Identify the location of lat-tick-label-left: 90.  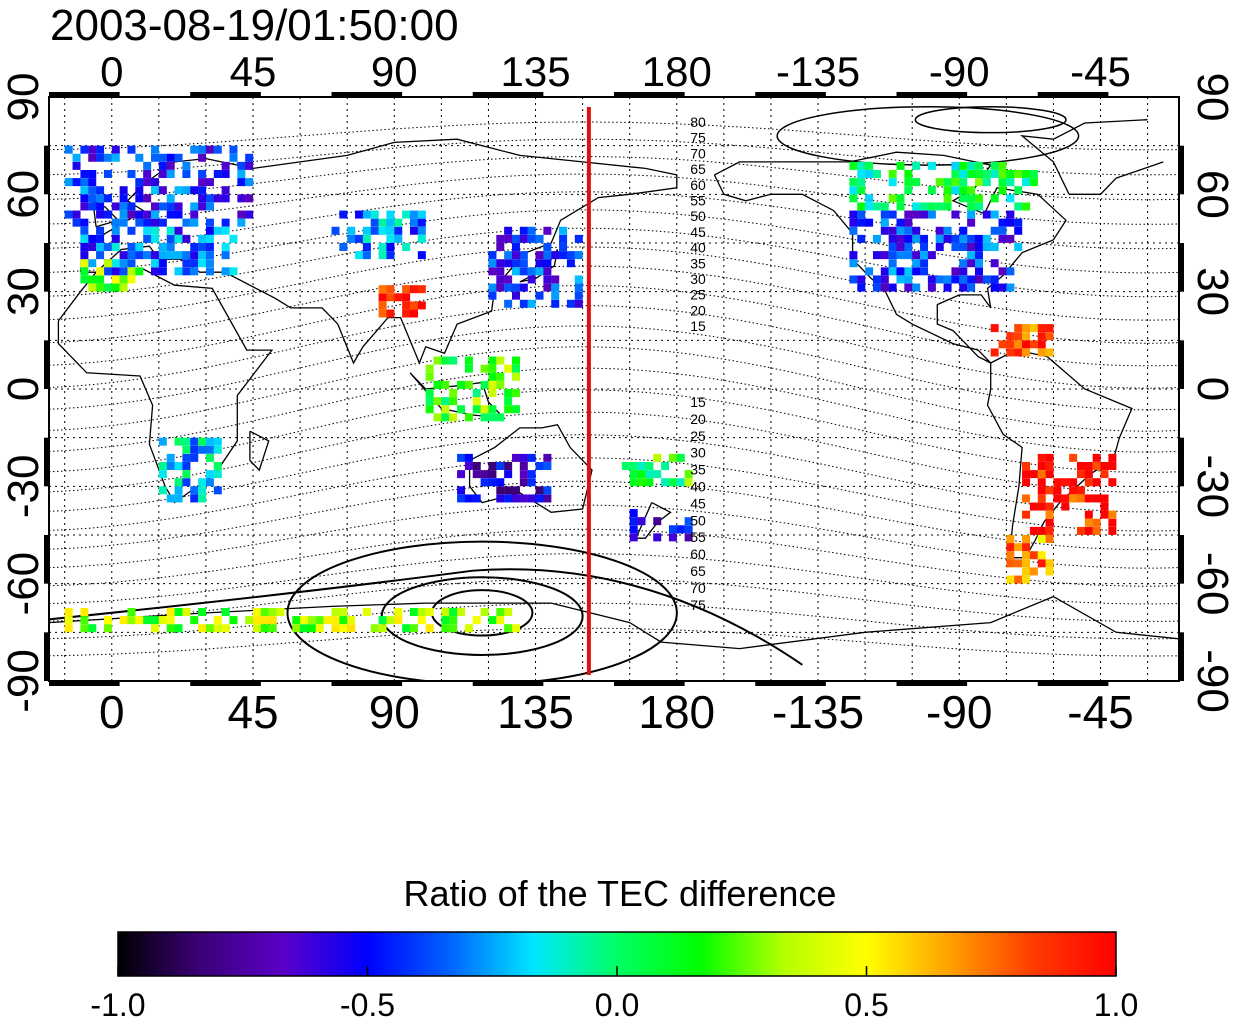
(24, 97).